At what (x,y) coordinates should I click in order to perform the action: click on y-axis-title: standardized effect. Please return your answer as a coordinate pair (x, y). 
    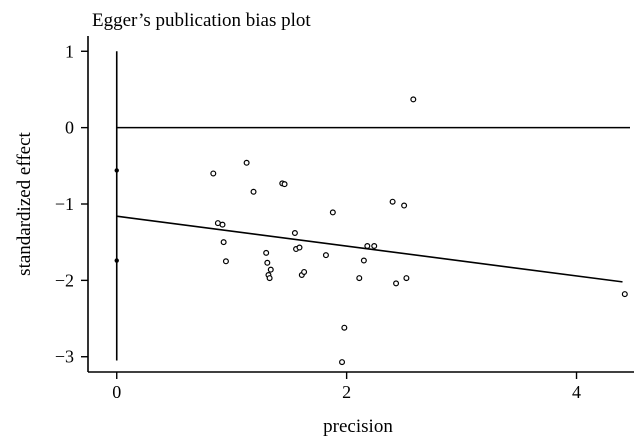
    Looking at the image, I should click on (24, 203).